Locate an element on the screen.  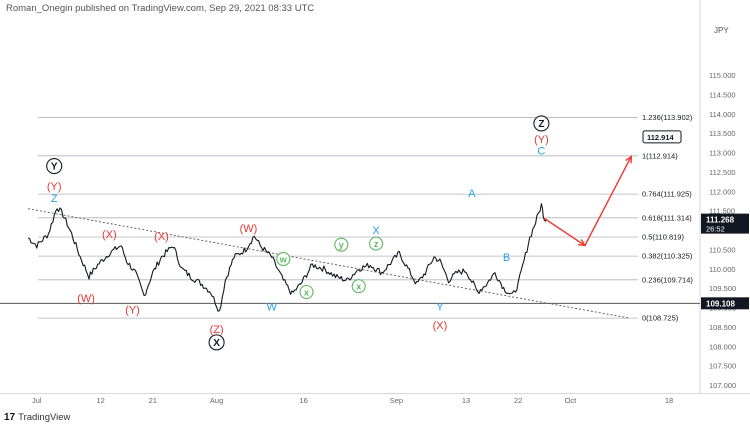
wave-label: z is located at coordinates (376, 244).